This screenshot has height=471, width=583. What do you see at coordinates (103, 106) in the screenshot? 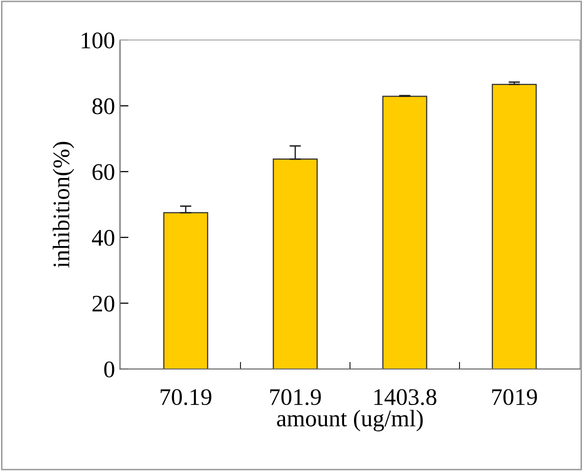
I see `y-tick-label: 80` at bounding box center [103, 106].